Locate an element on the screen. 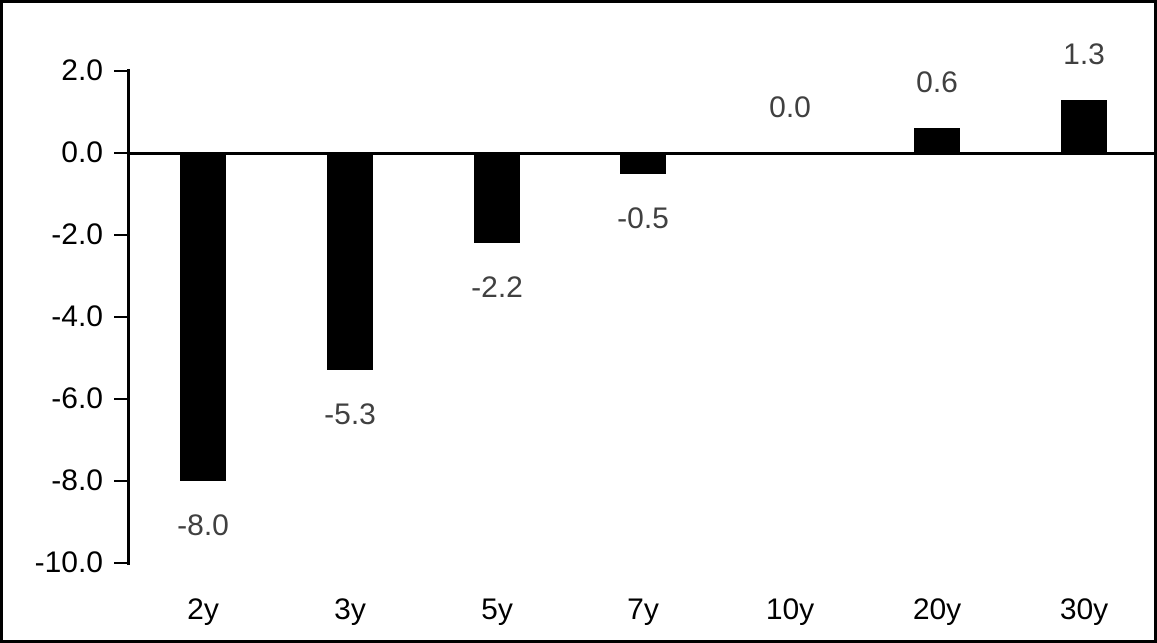 The width and height of the screenshot is (1157, 643). category-label-5y: 5y is located at coordinates (497, 609).